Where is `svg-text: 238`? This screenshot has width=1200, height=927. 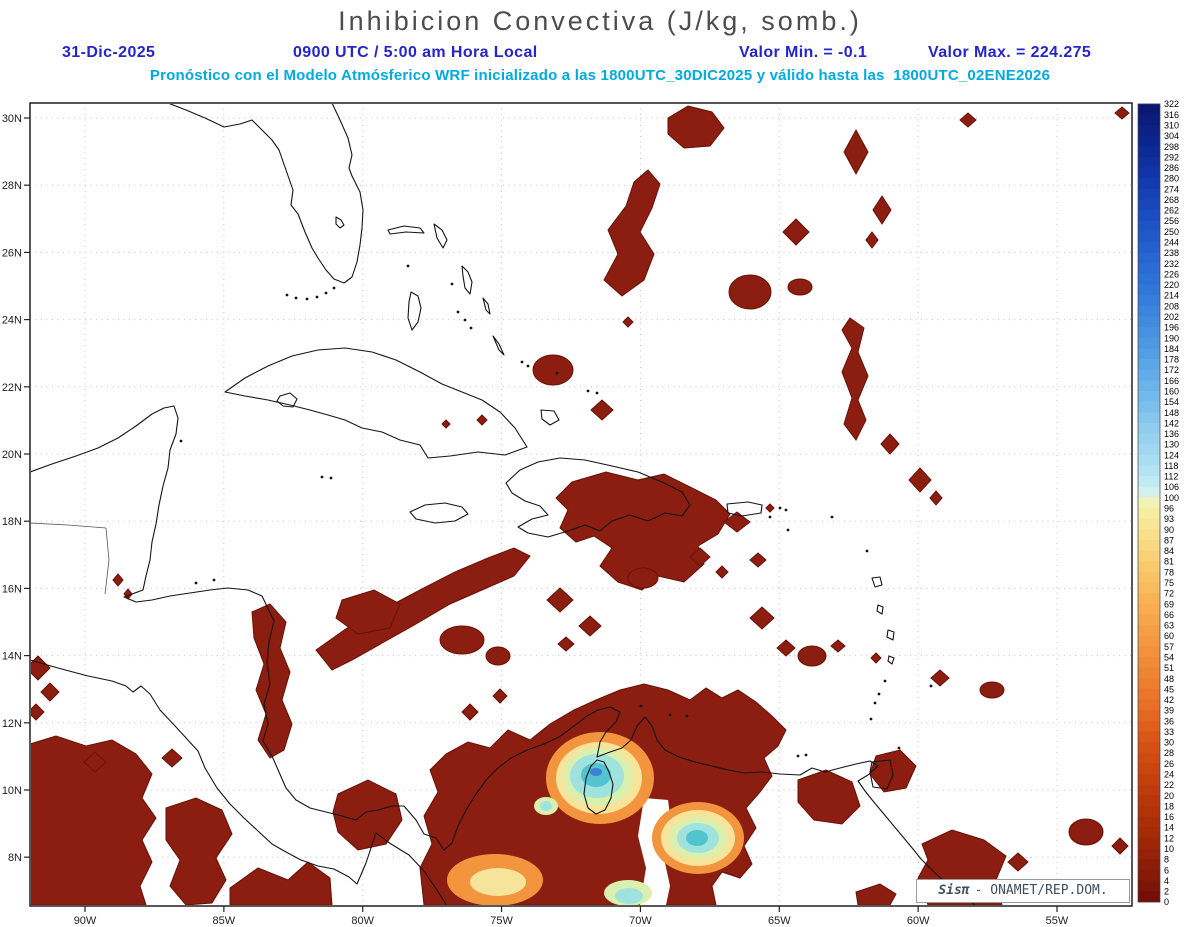 svg-text: 238 is located at coordinates (1171, 253).